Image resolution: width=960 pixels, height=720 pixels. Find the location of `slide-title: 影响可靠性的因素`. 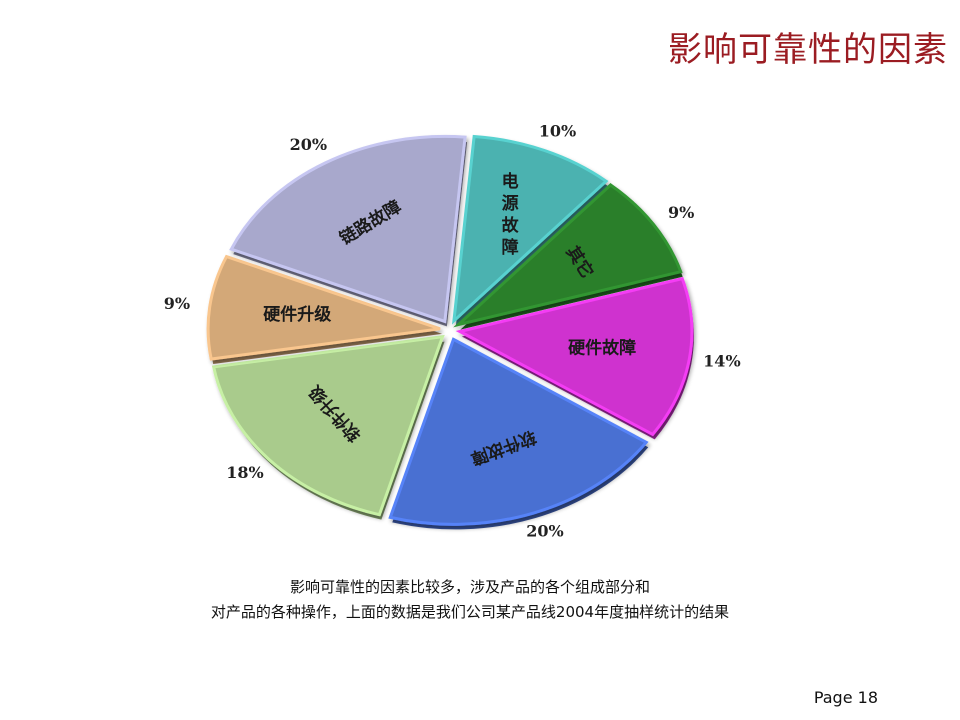

slide-title: 影响可靠性的因素 is located at coordinates (808, 50).